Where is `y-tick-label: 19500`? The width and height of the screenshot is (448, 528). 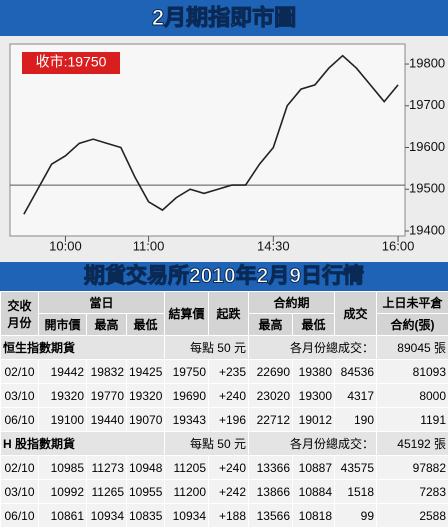
y-tick-label: 19500 is located at coordinates (427, 188).